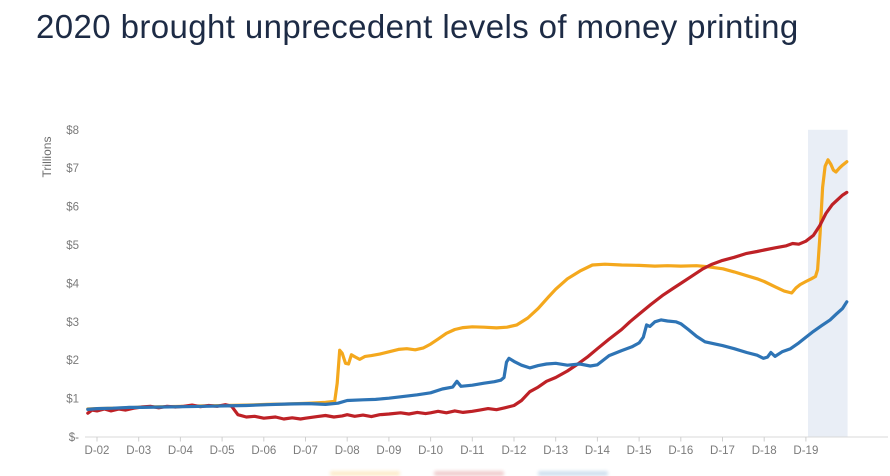 This screenshot has width=890, height=476. I want to click on y-axis-title: Trillions, so click(47, 157).